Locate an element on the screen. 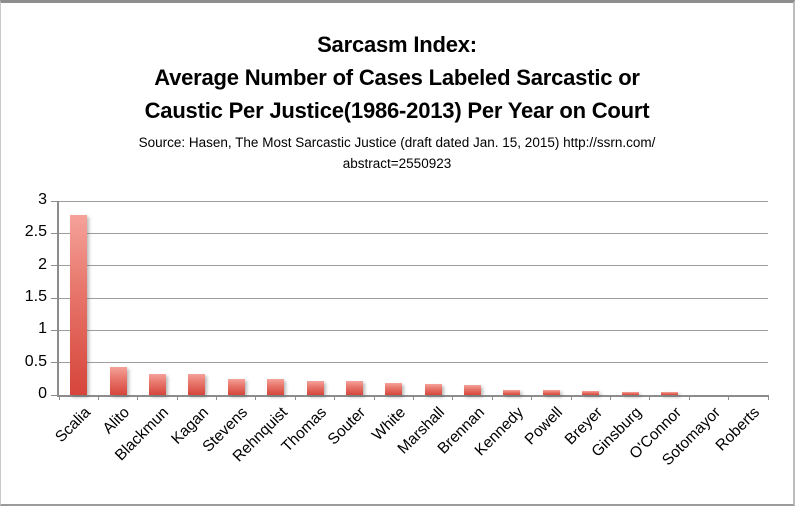  bar-rehnquist is located at coordinates (276, 387).